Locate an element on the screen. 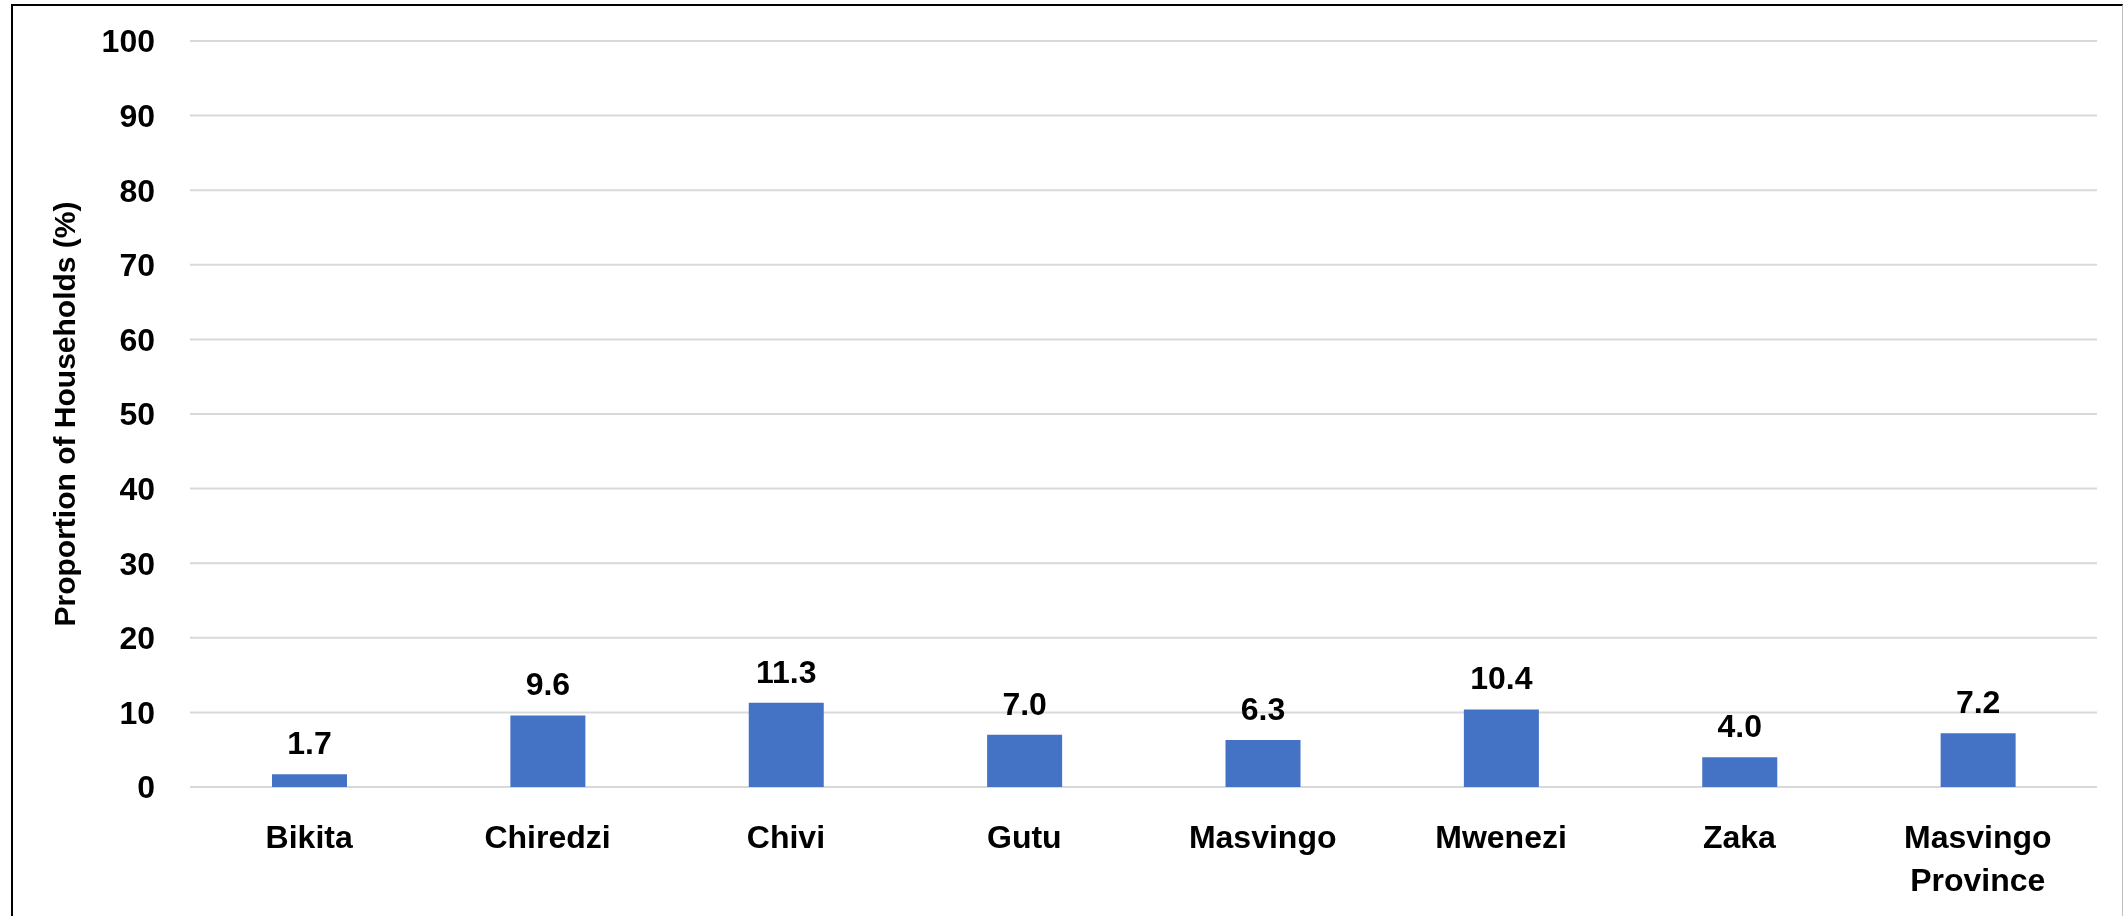 The image size is (2126, 916). data-label: 6.3 is located at coordinates (1263, 709).